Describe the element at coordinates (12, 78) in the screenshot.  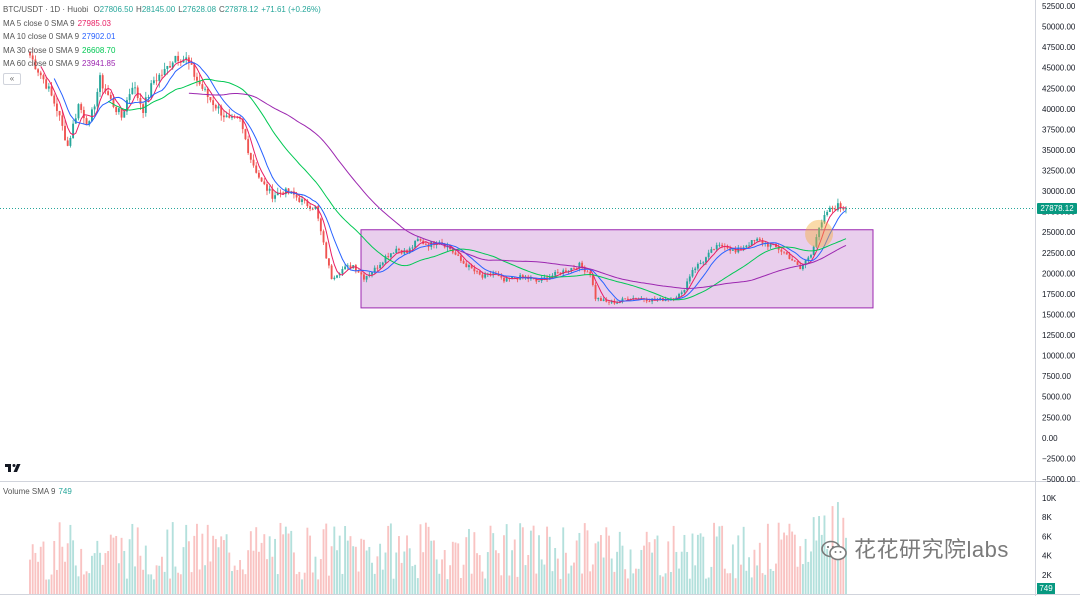
I see `legend-collapse-button: «` at that location.